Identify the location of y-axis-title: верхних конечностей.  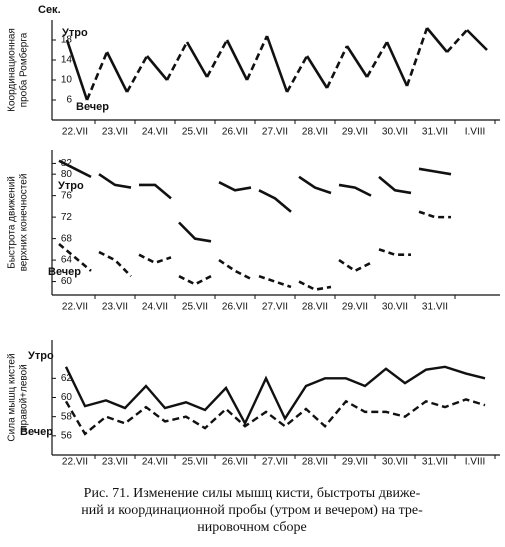
(24, 223).